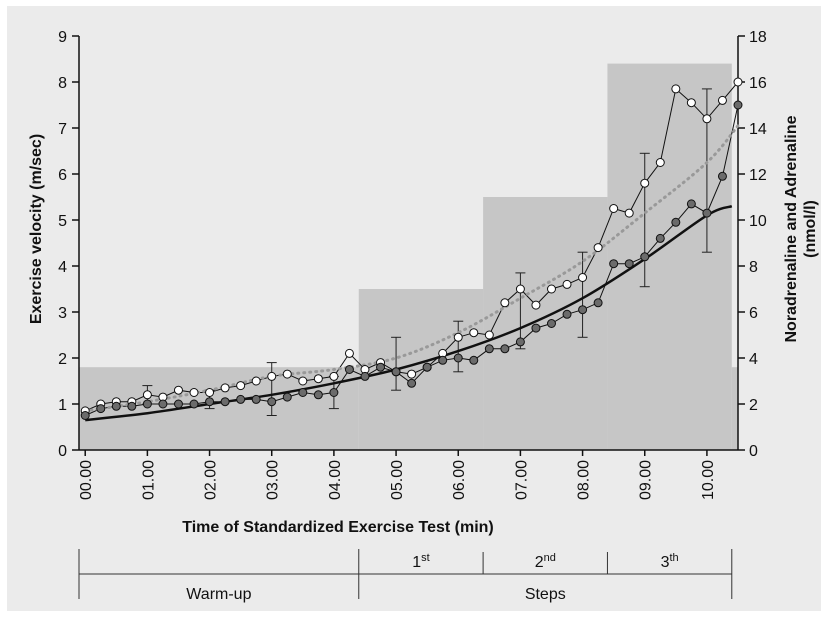 This screenshot has height=617, width=827. What do you see at coordinates (405, 576) in the screenshot?
I see `phase-annotation: 1st 2nd 3th Warm-up Steps` at bounding box center [405, 576].